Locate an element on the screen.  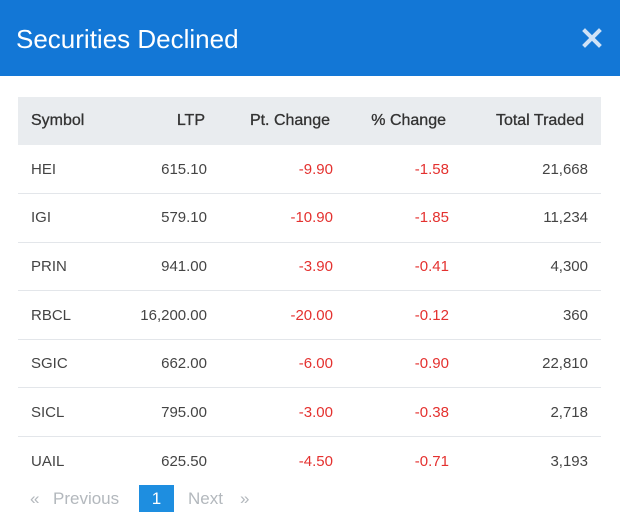
table-row: IGI 579.10 -10.90 -1.85 11,234 is located at coordinates (309, 218).